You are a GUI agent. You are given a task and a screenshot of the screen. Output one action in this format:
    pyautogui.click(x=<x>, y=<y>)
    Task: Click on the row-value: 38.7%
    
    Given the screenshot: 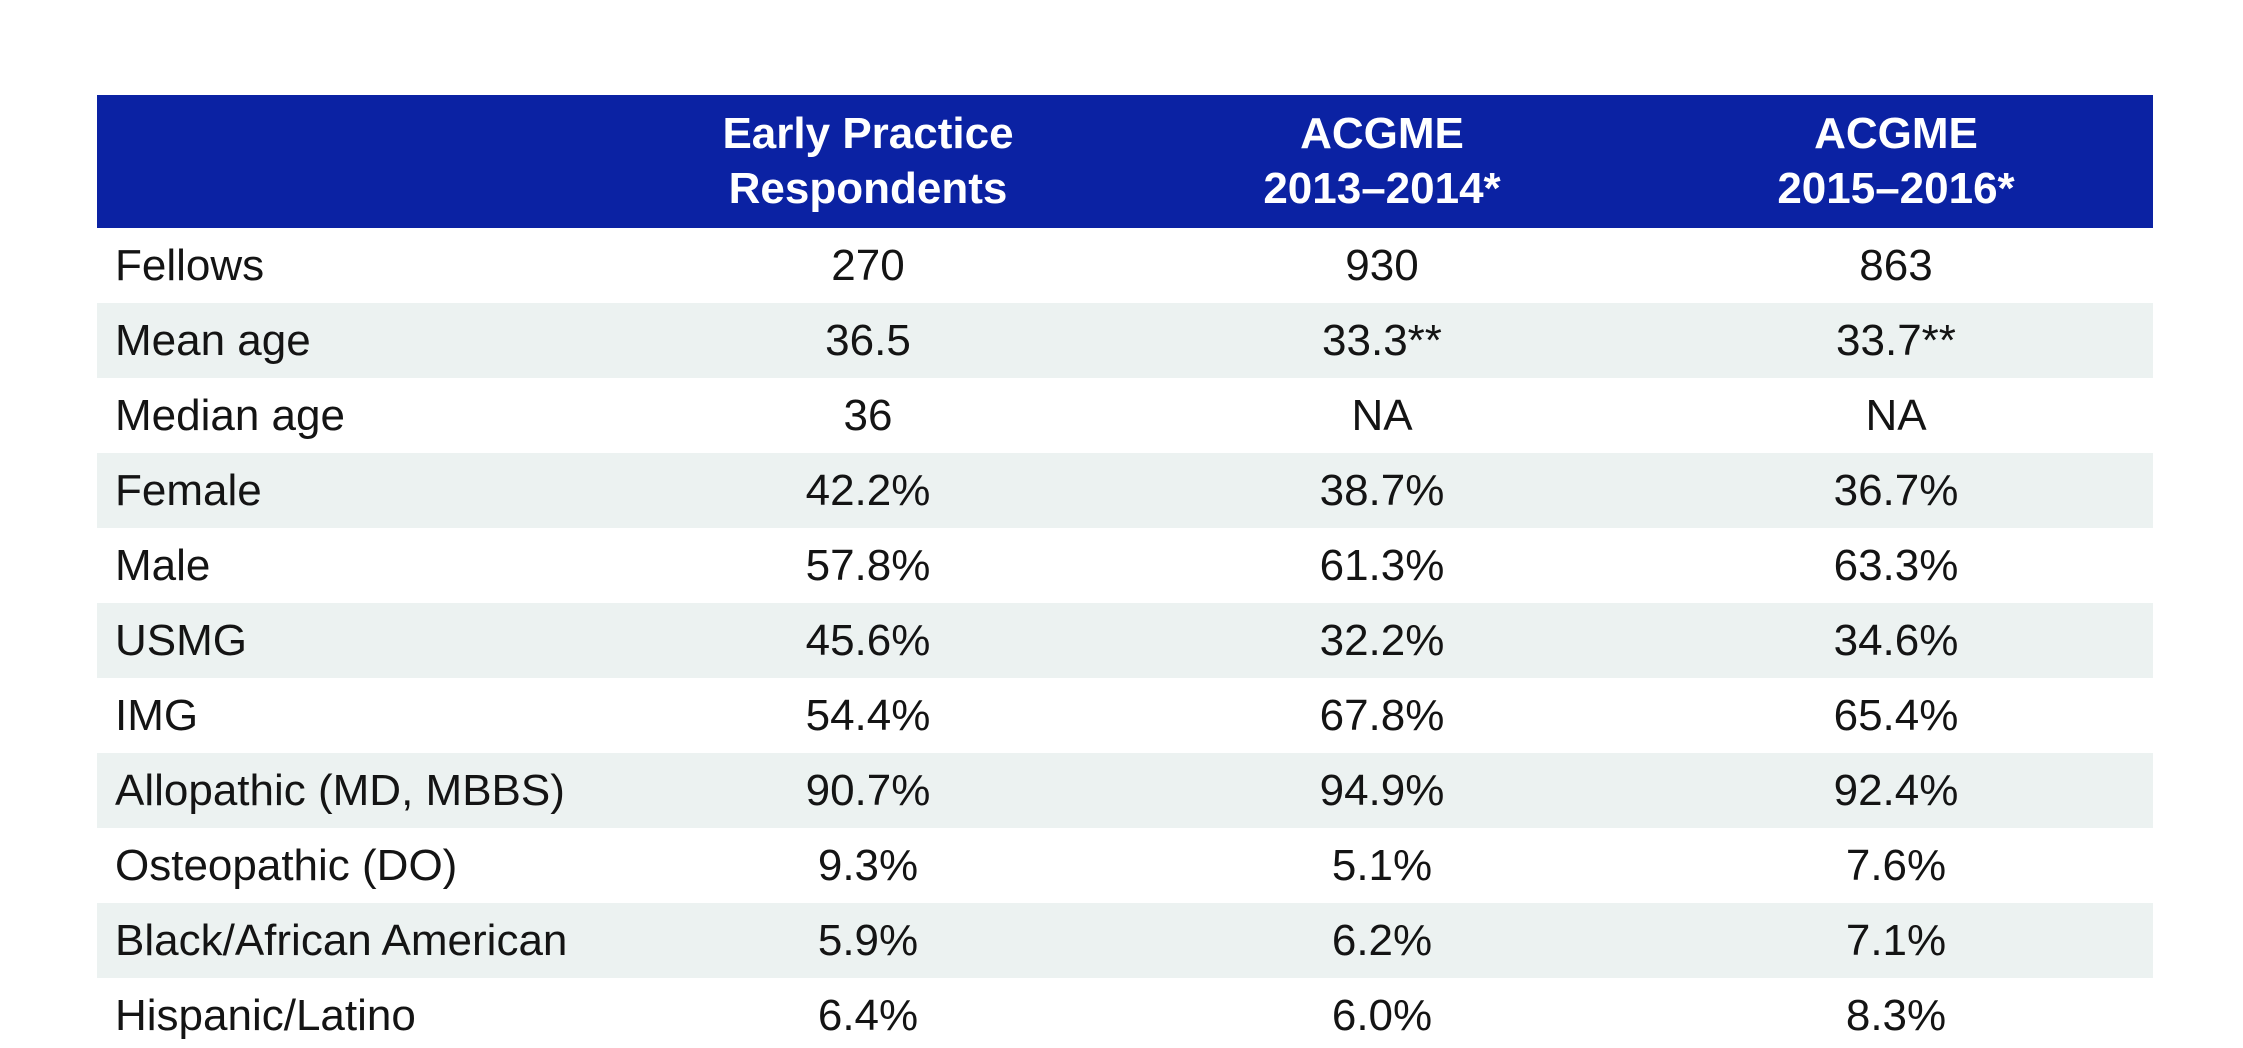 What is the action you would take?
    pyautogui.click(x=1382, y=490)
    